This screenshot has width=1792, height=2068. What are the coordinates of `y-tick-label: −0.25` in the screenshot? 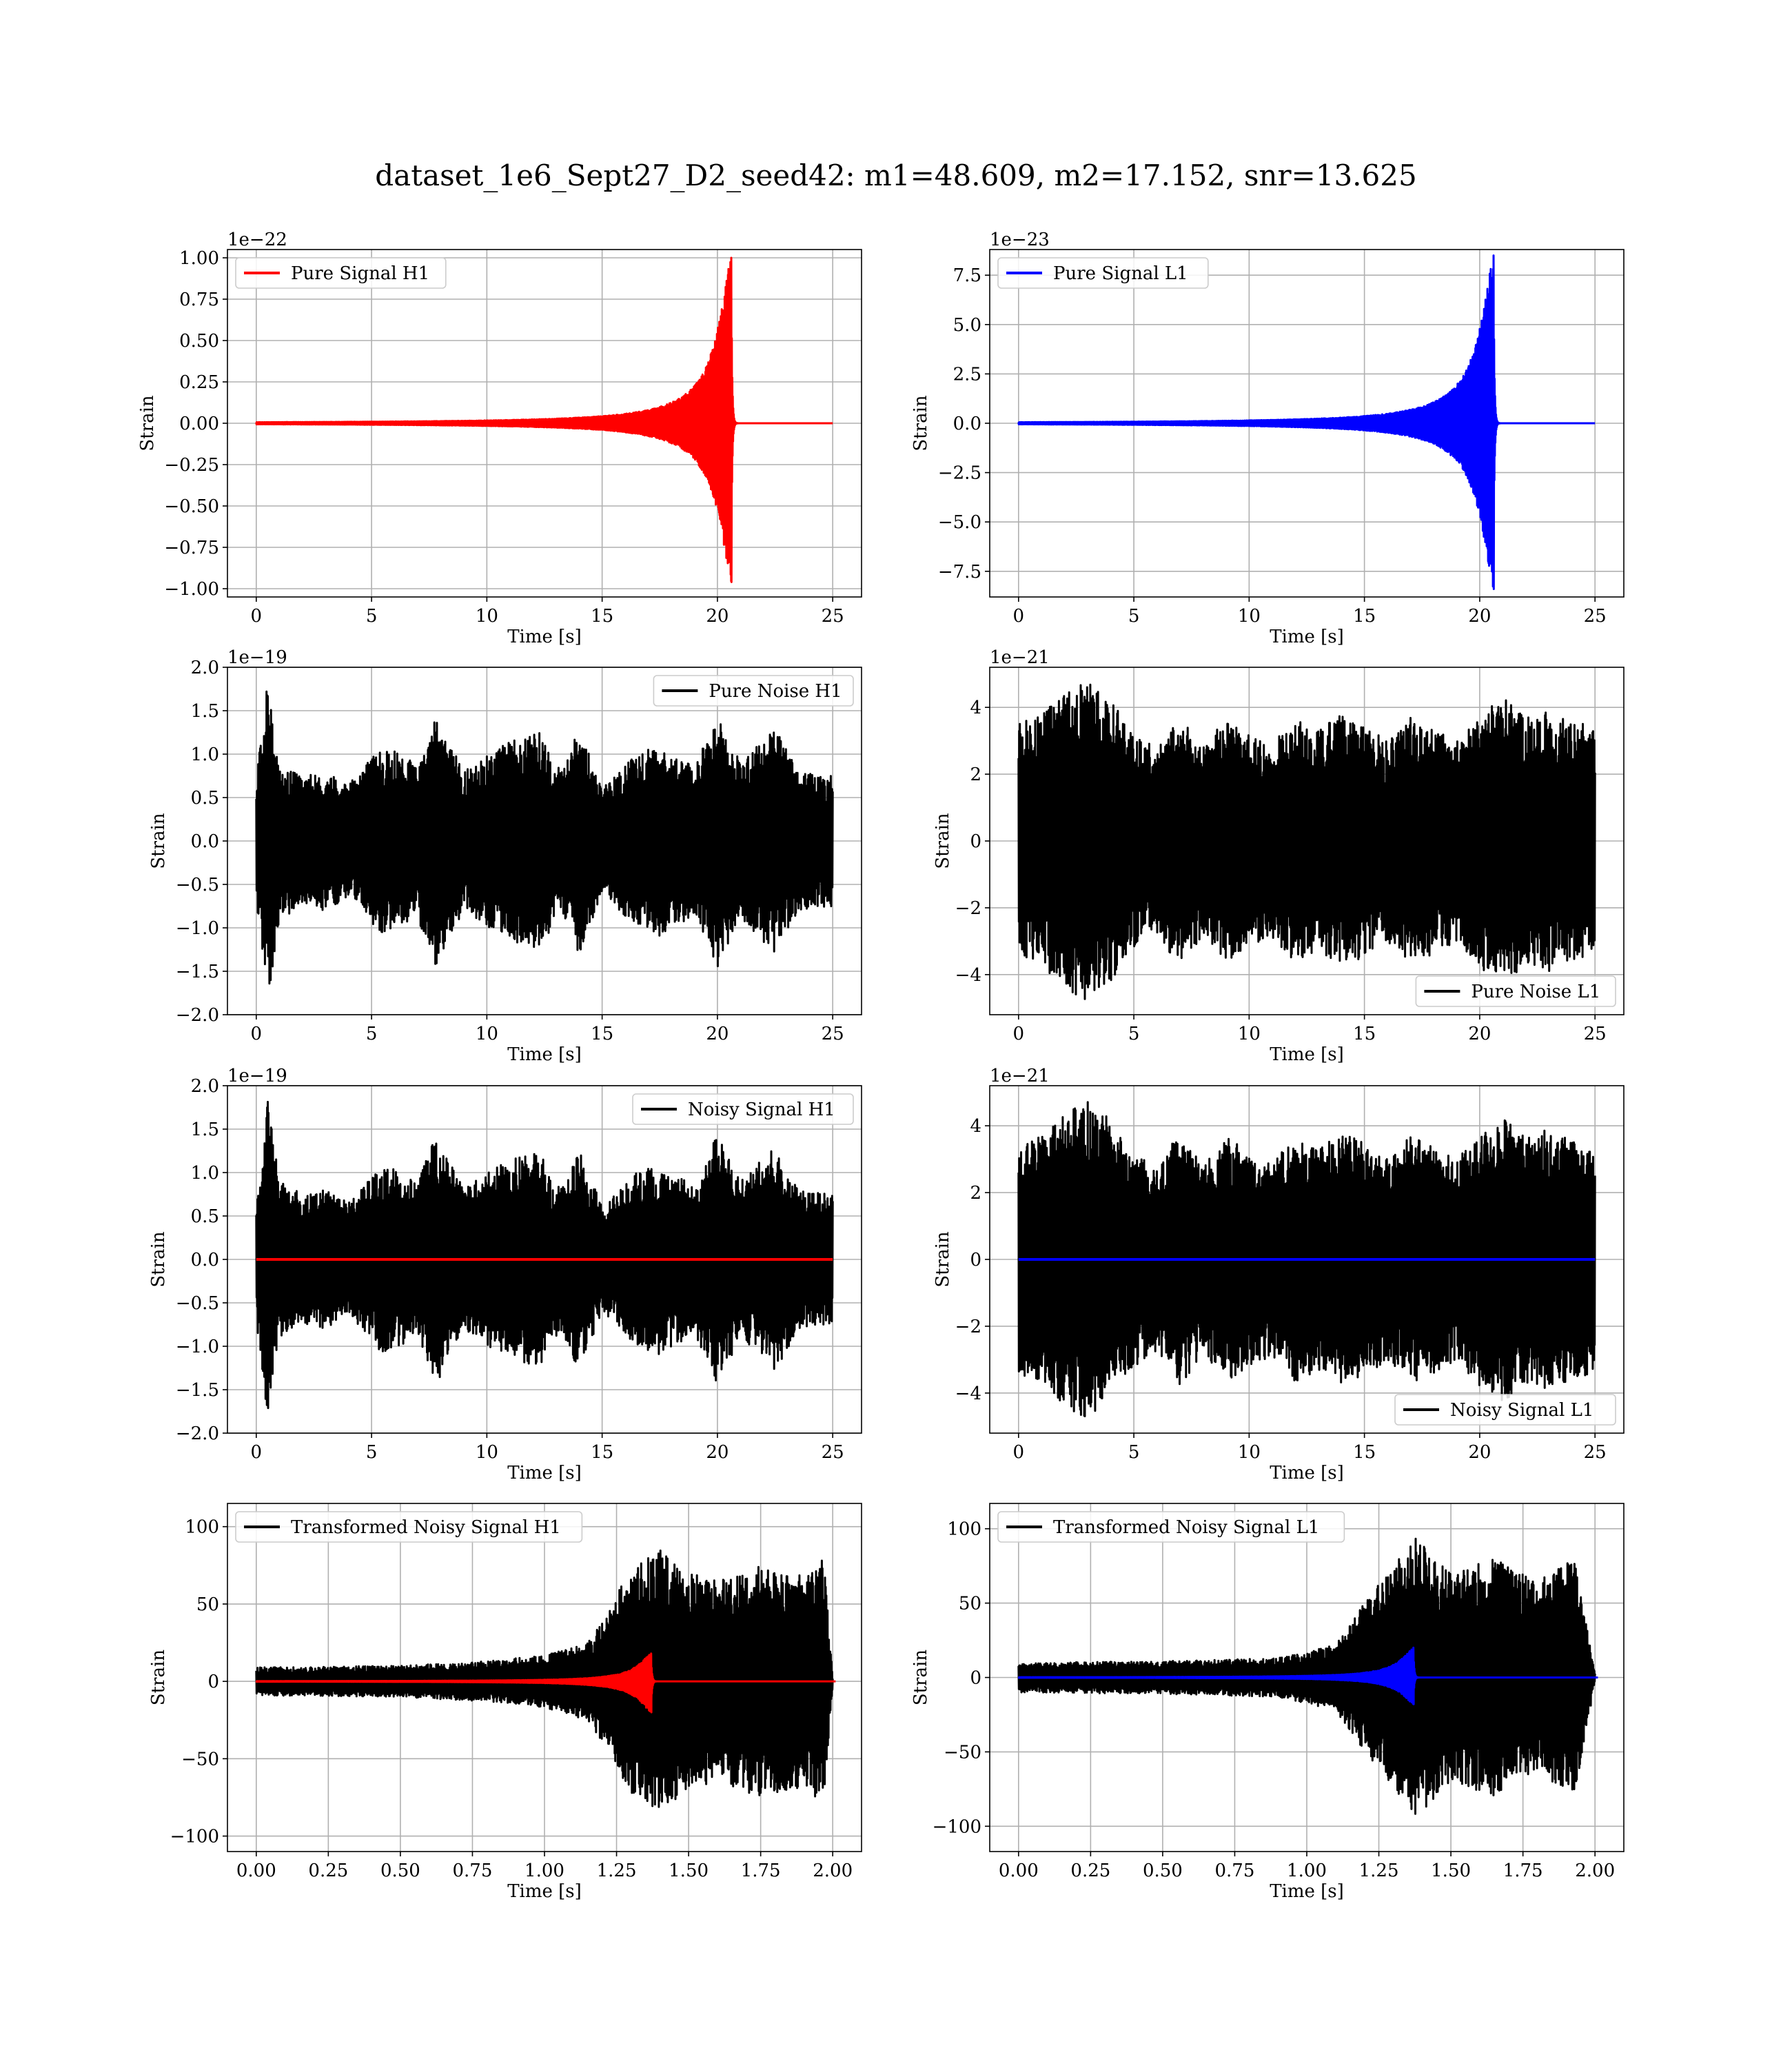 It's located at (191, 465).